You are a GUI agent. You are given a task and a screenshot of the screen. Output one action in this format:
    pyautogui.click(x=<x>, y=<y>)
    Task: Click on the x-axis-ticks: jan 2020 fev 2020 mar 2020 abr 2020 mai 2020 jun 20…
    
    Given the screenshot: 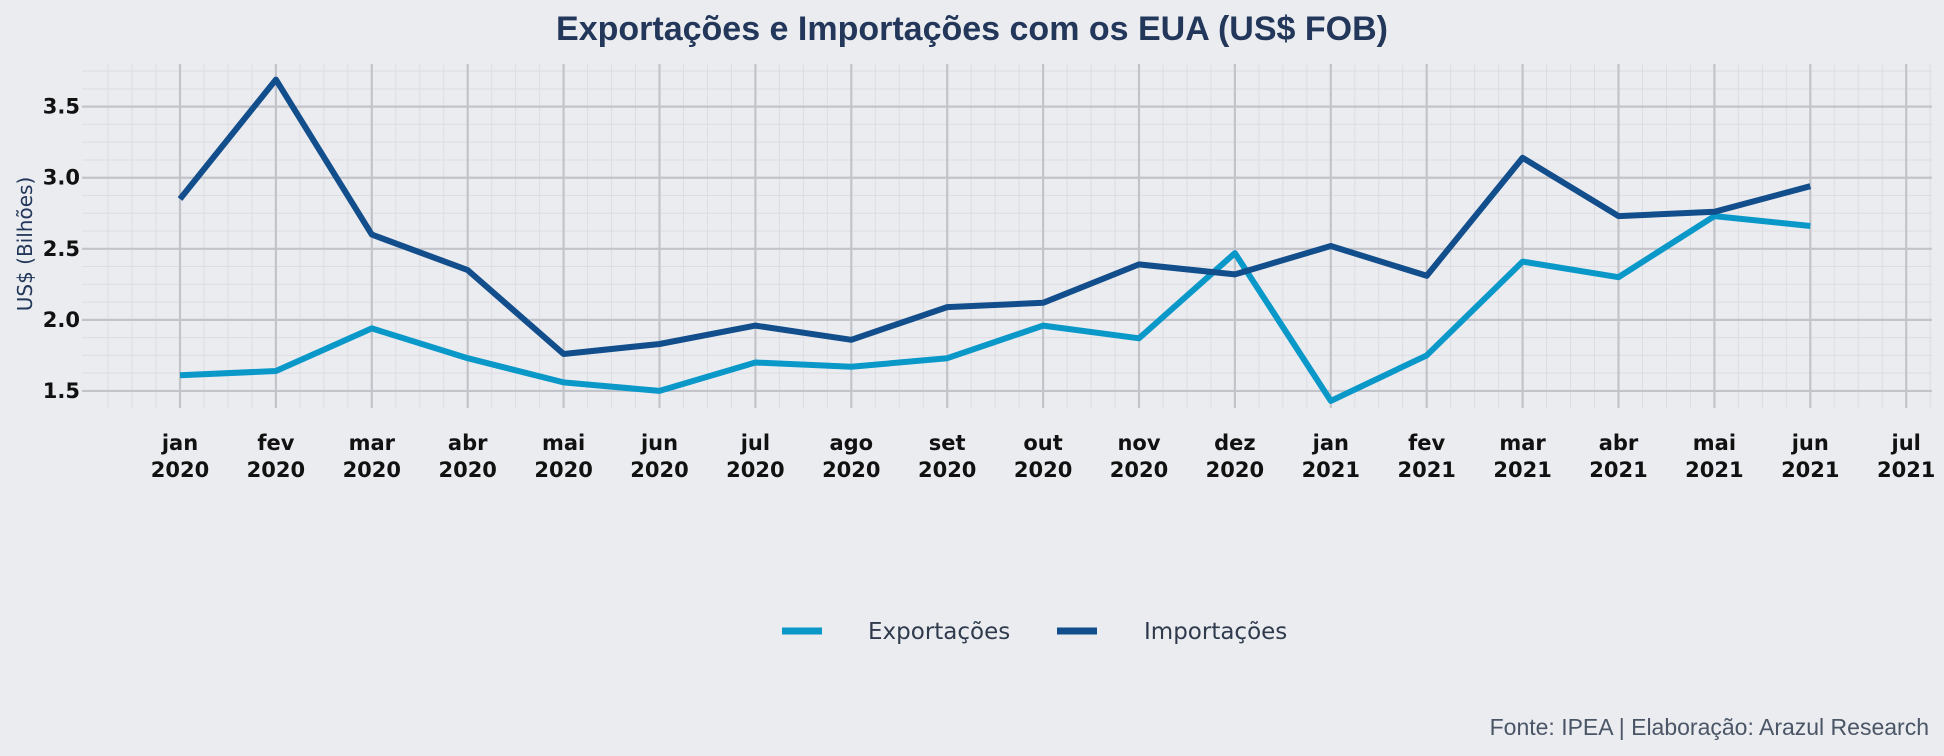 What is the action you would take?
    pyautogui.click(x=1043, y=456)
    